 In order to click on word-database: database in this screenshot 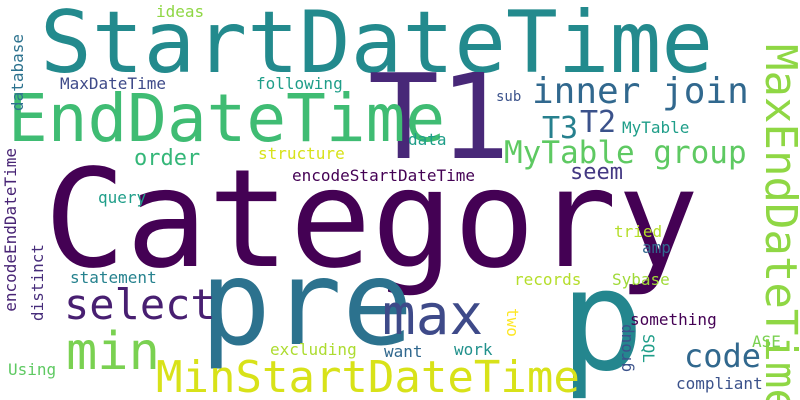, I will do `click(18, 72)`.